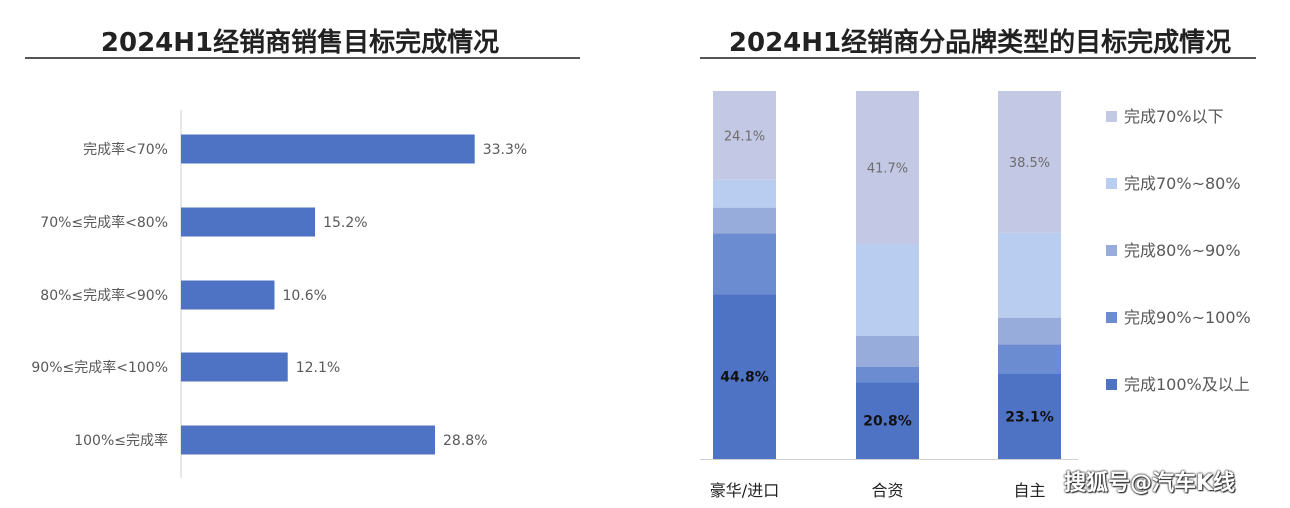 This screenshot has width=1290, height=508. I want to click on data-label: 23.1%, so click(1029, 417).